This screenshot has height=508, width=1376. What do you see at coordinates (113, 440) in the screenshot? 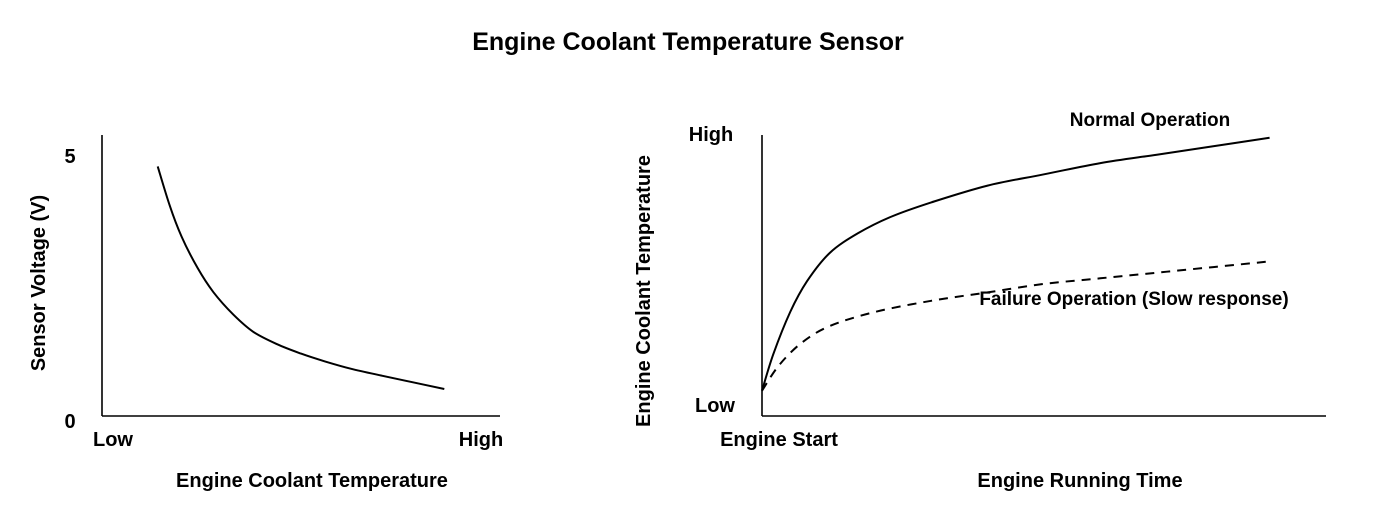
I see `left-x-tick-low: Low` at bounding box center [113, 440].